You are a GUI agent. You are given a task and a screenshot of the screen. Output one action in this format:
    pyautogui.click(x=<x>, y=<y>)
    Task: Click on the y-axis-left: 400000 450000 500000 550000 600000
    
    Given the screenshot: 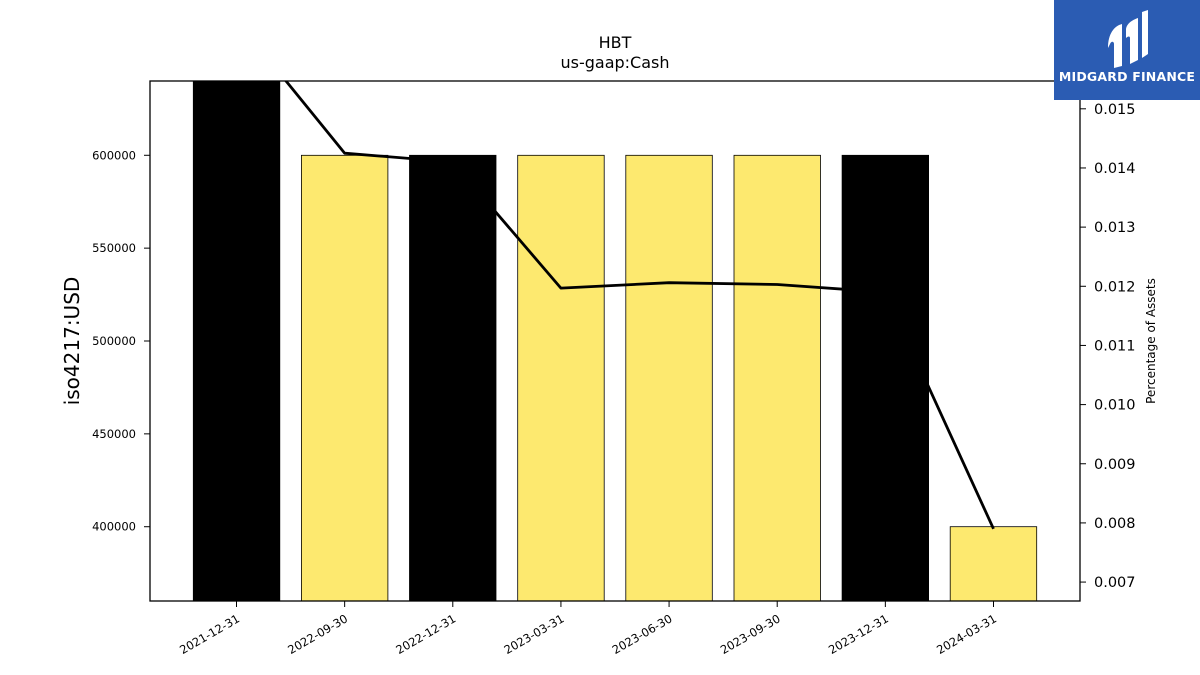 What is the action you would take?
    pyautogui.click(x=121, y=341)
    